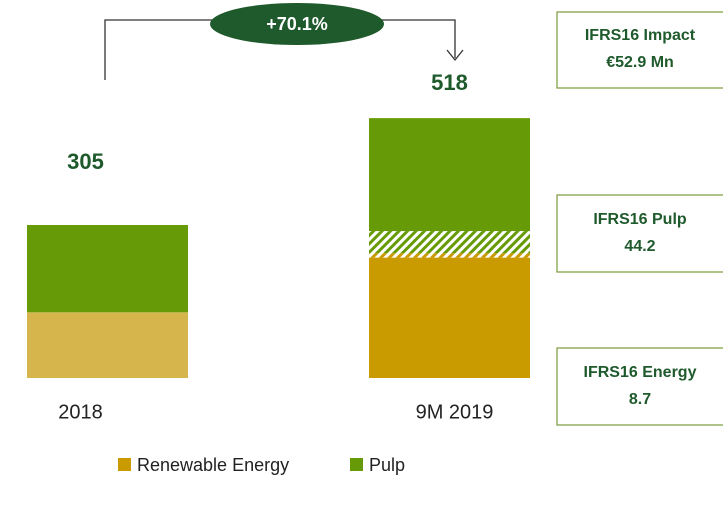 The height and width of the screenshot is (510, 723). What do you see at coordinates (640, 35) in the screenshot?
I see `impact-label: IFRS16 Impact` at bounding box center [640, 35].